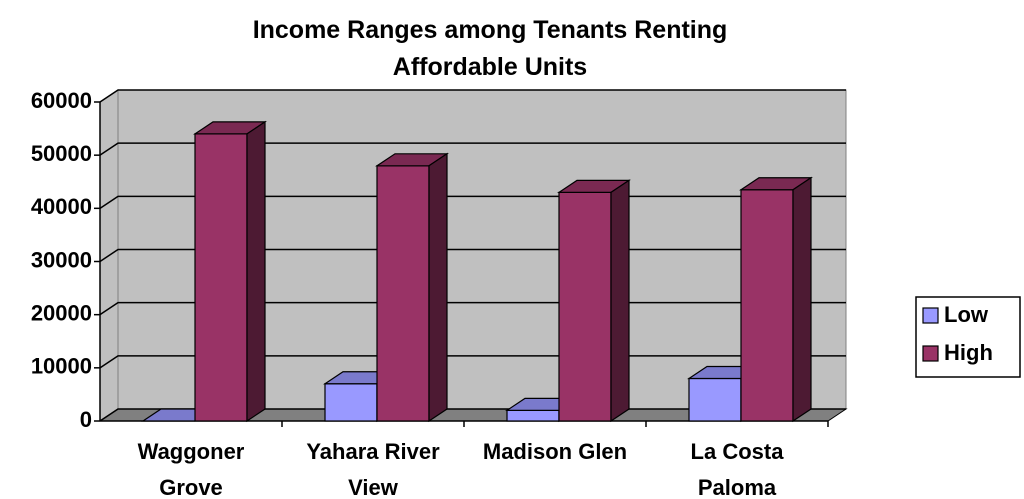  What do you see at coordinates (966, 314) in the screenshot?
I see `legend-label: Low` at bounding box center [966, 314].